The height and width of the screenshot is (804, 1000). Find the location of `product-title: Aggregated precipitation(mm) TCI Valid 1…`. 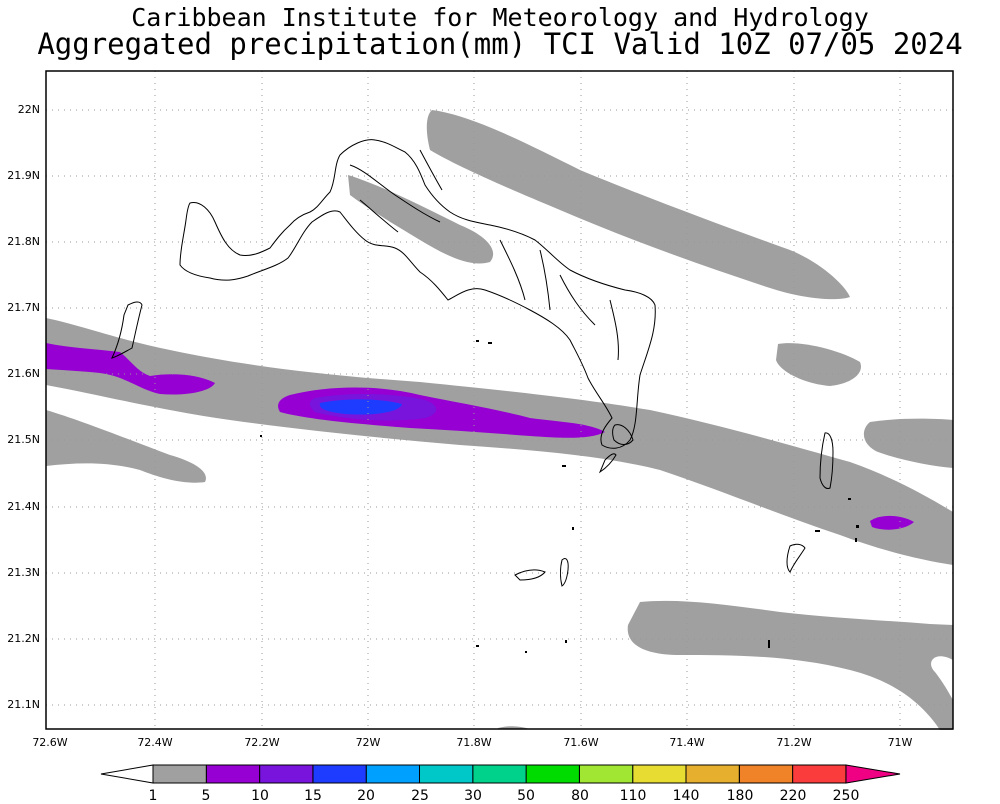

product-title: Aggregated precipitation(mm) TCI Valid 1… is located at coordinates (500, 44).